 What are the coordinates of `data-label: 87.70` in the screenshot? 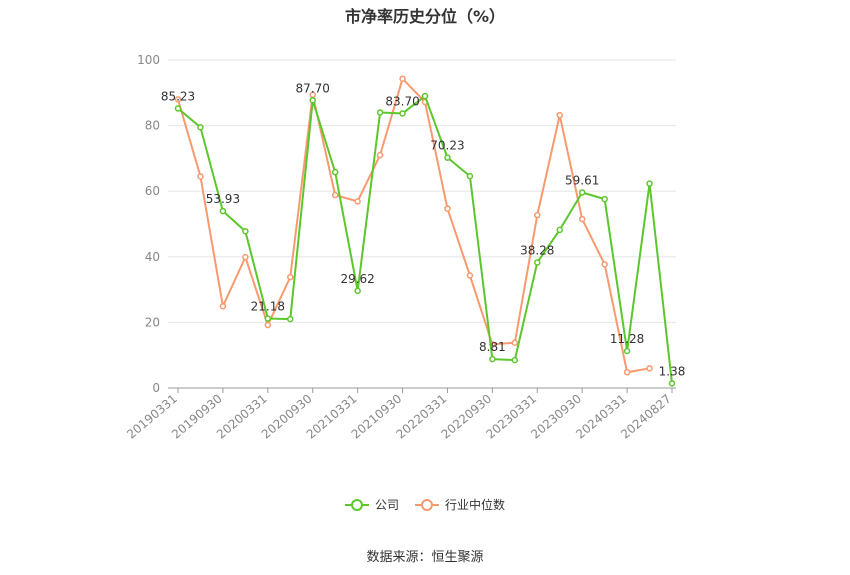 It's located at (313, 88).